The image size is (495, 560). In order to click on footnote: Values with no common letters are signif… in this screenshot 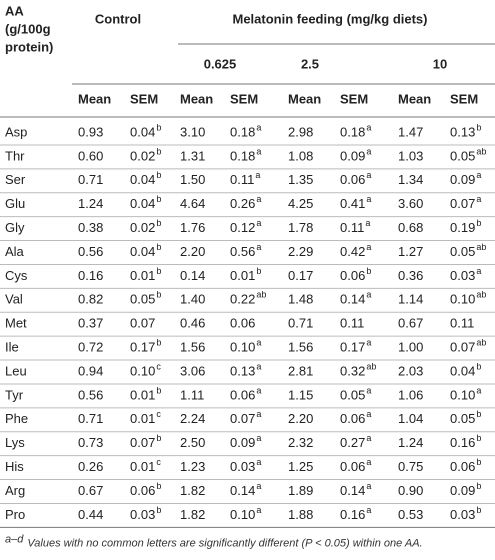, I will do `click(224, 543)`.